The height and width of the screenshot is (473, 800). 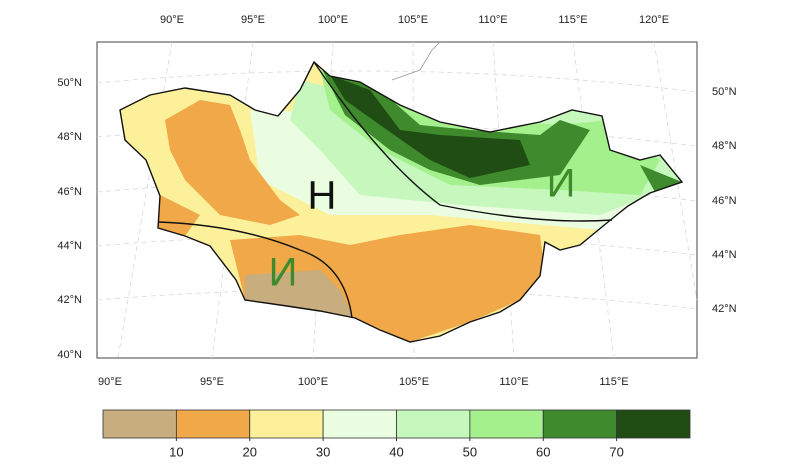 I want to click on colorbar-tick-label: 70, so click(x=616, y=451).